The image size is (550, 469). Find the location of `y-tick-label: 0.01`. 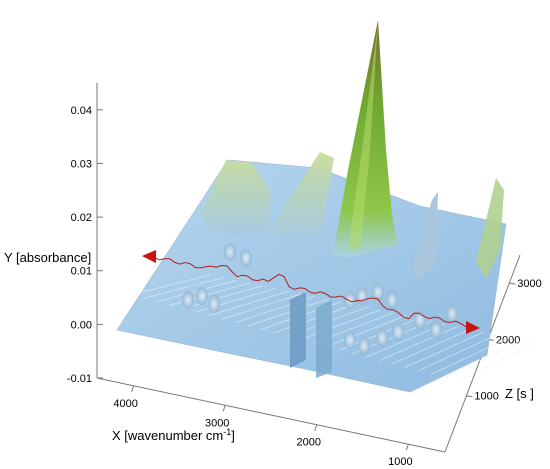

y-tick-label: 0.01 is located at coordinates (81, 272).